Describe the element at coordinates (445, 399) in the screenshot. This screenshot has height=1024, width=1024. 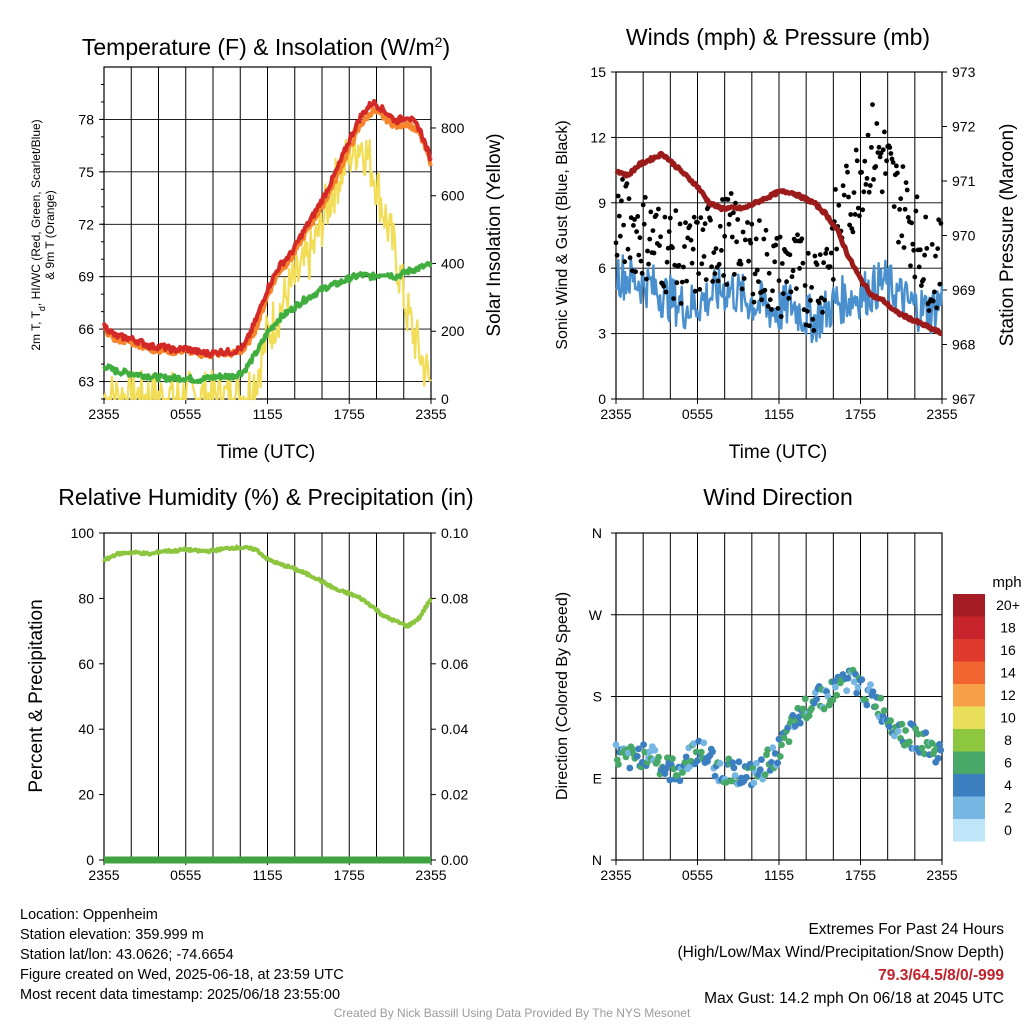
I see `y2-tick-label: 0` at that location.